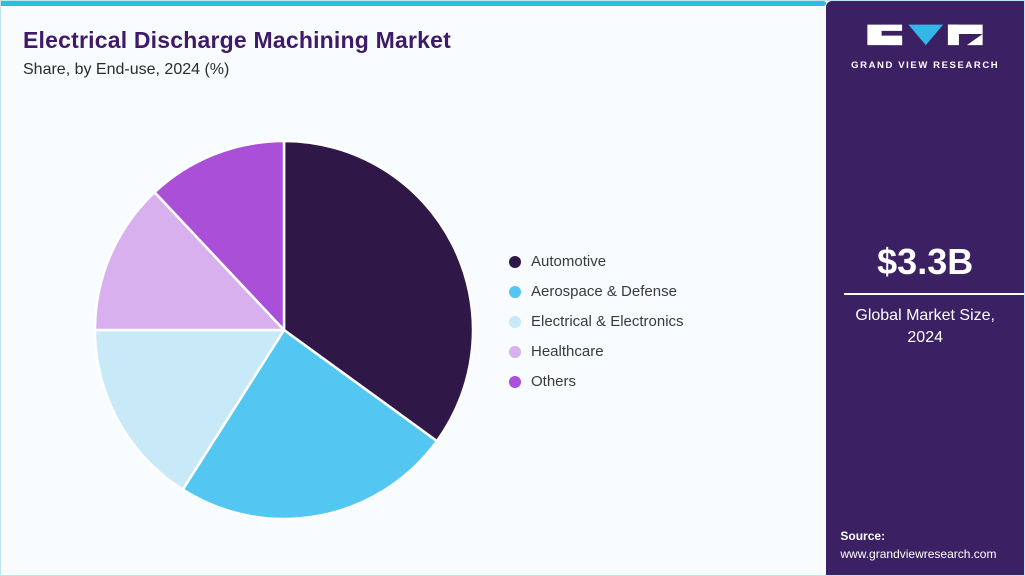 This screenshot has height=576, width=1025. I want to click on market-size-block: $3.3B Global Market Size, 2024, so click(925, 294).